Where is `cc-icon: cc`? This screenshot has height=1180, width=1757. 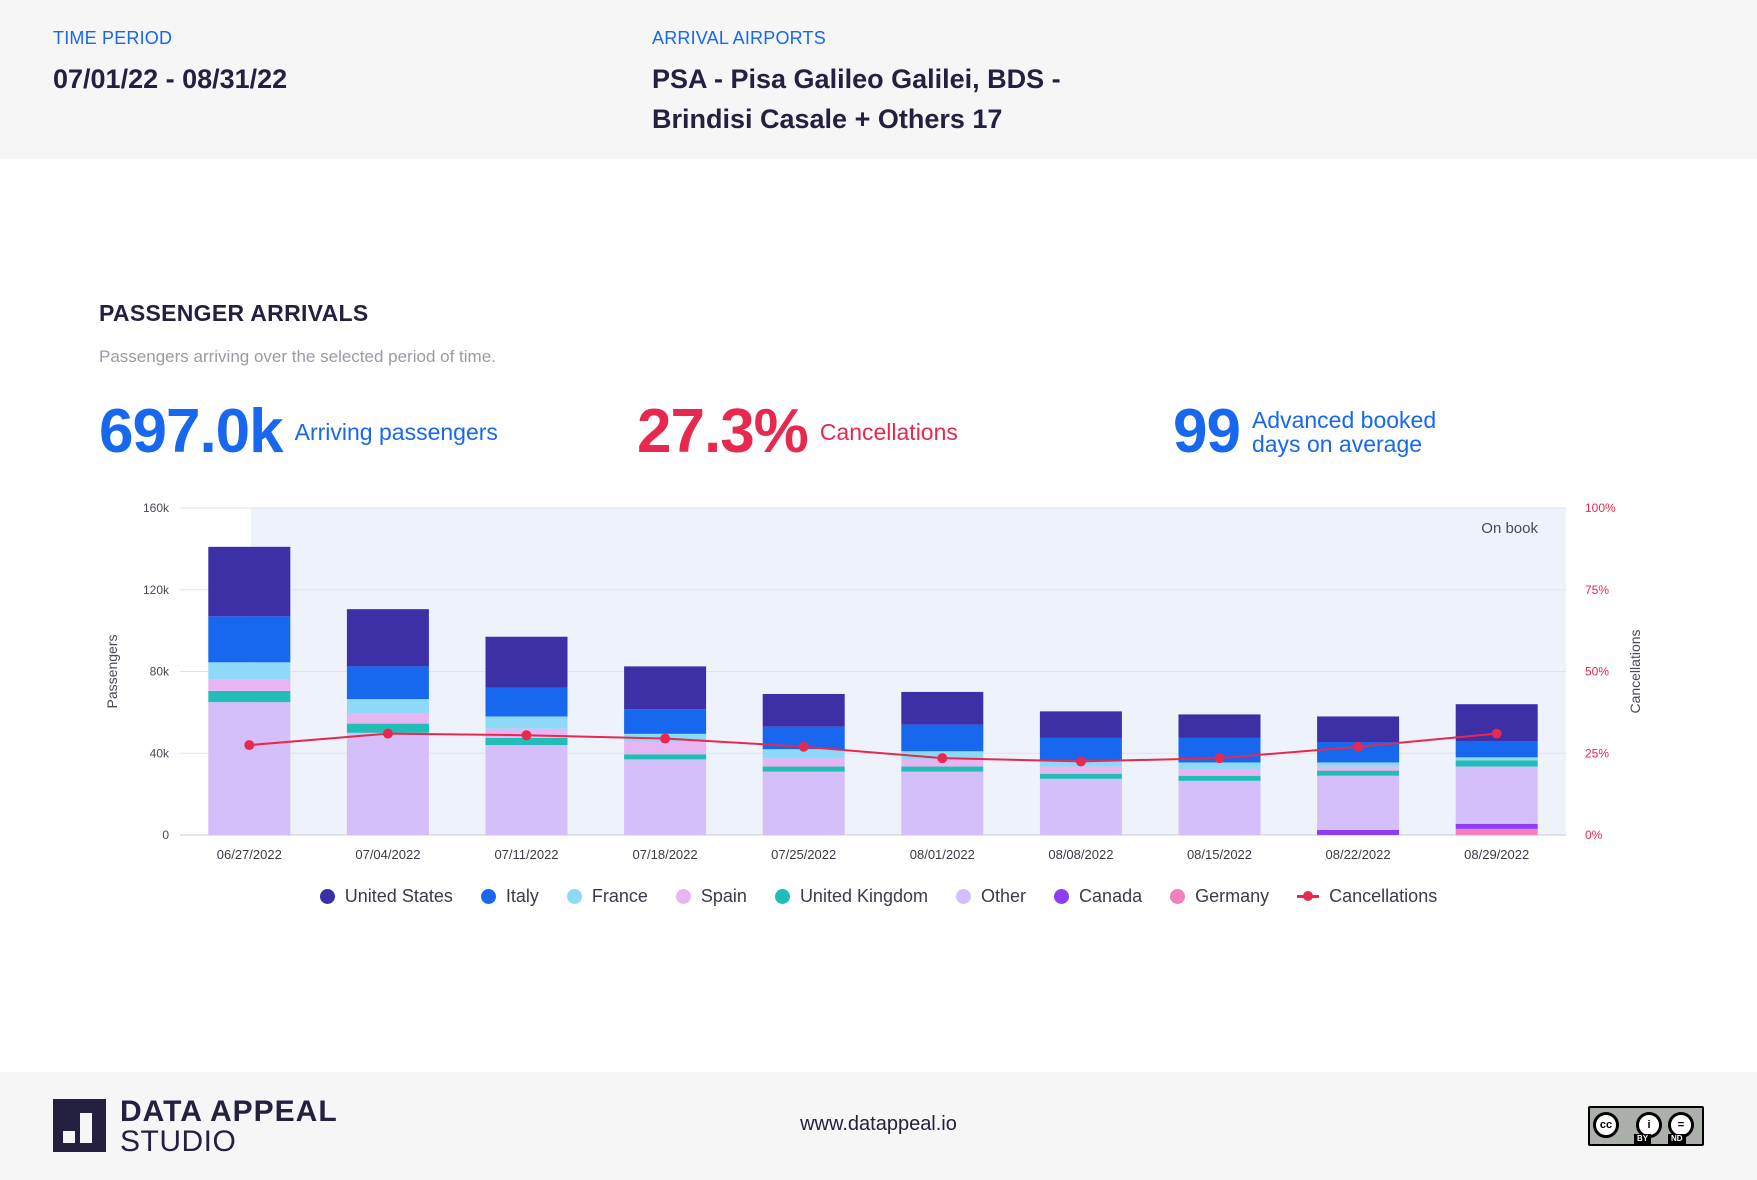
cc-icon: cc is located at coordinates (1606, 1125).